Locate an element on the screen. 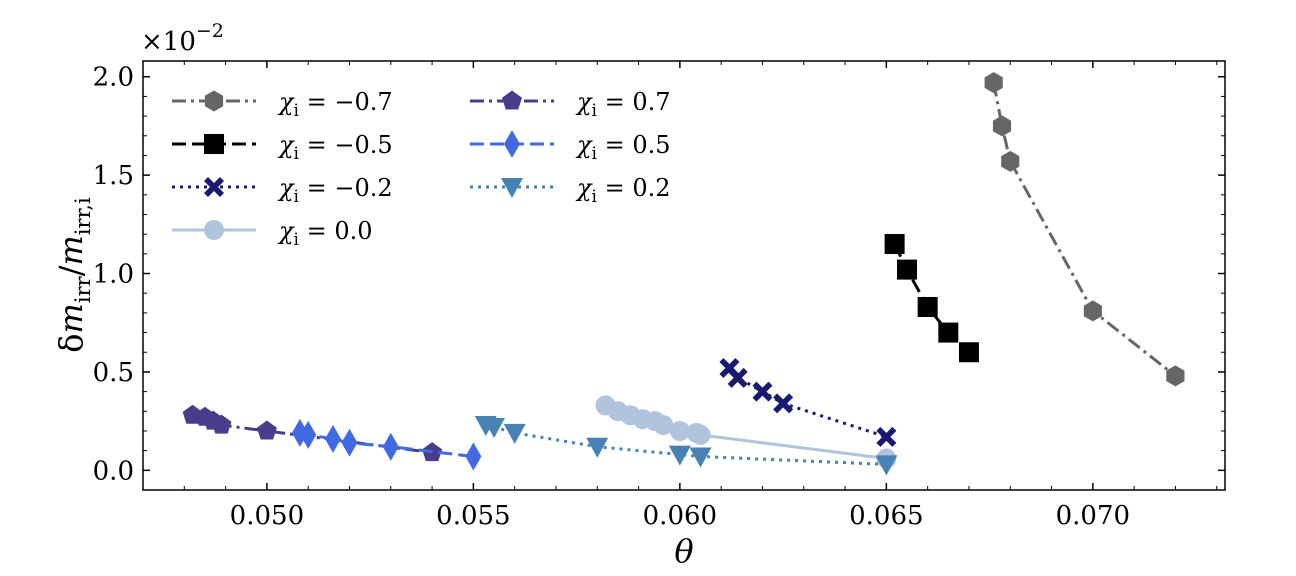 Image resolution: width=1296 pixels, height=576 pixels. legend-item: χi = 0.0 is located at coordinates (272, 233).